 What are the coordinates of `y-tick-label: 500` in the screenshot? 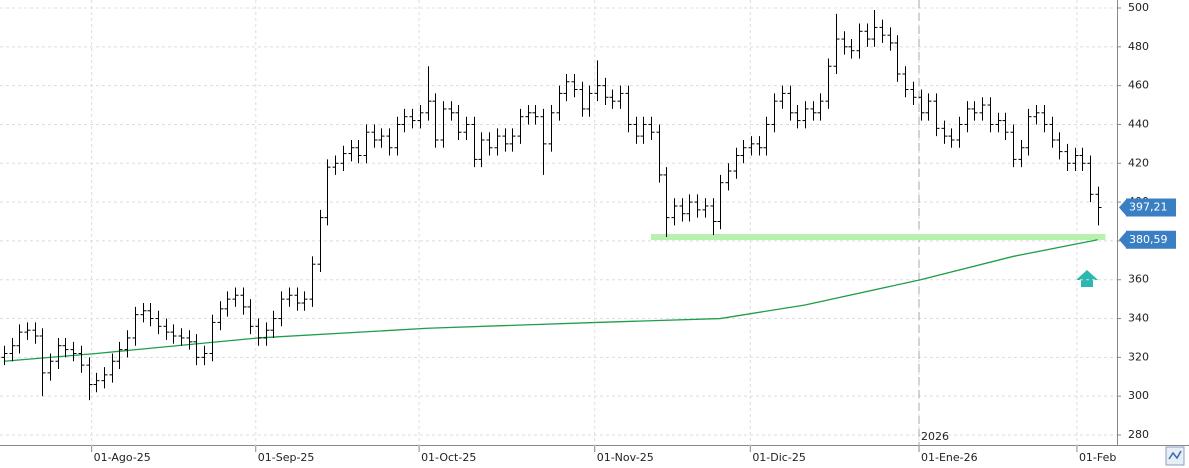 It's located at (1138, 7).